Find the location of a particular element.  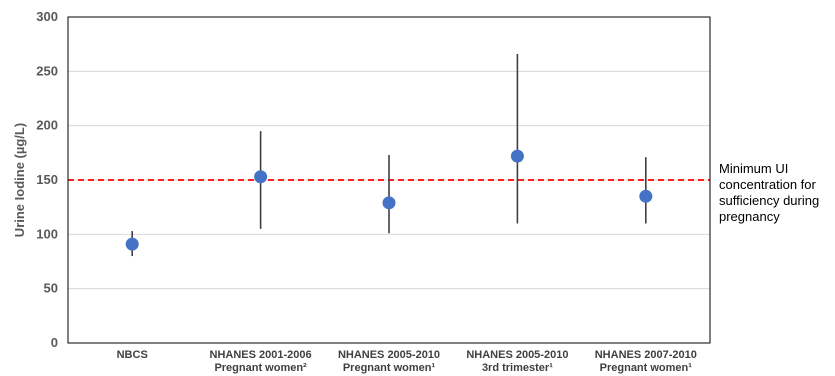

reference-line-label-line: pregnancy is located at coordinates (749, 216).